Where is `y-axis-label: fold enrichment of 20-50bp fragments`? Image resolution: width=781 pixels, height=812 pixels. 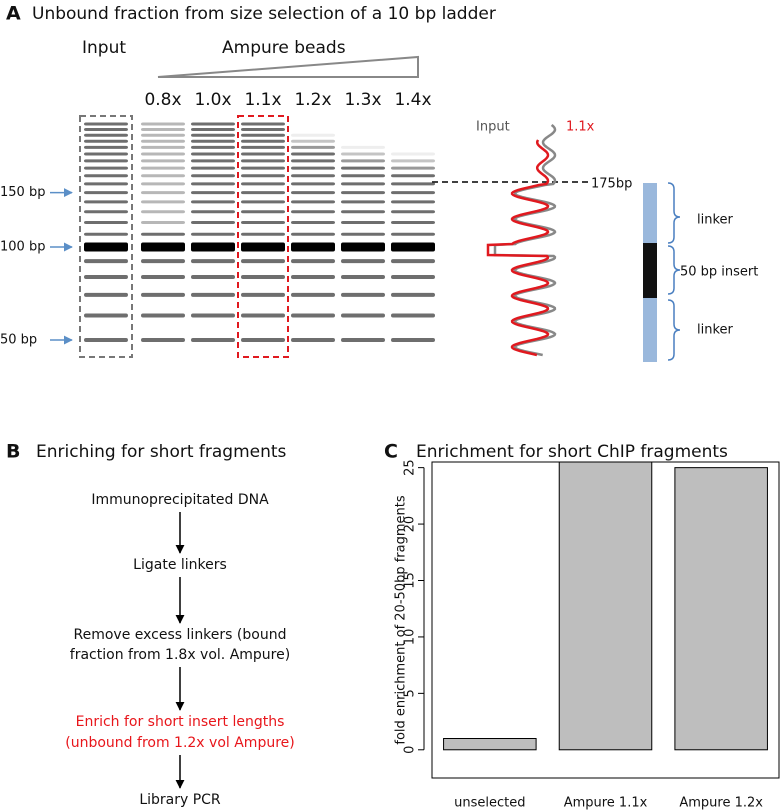 y-axis-label: fold enrichment of 20-50bp fragments is located at coordinates (401, 619).